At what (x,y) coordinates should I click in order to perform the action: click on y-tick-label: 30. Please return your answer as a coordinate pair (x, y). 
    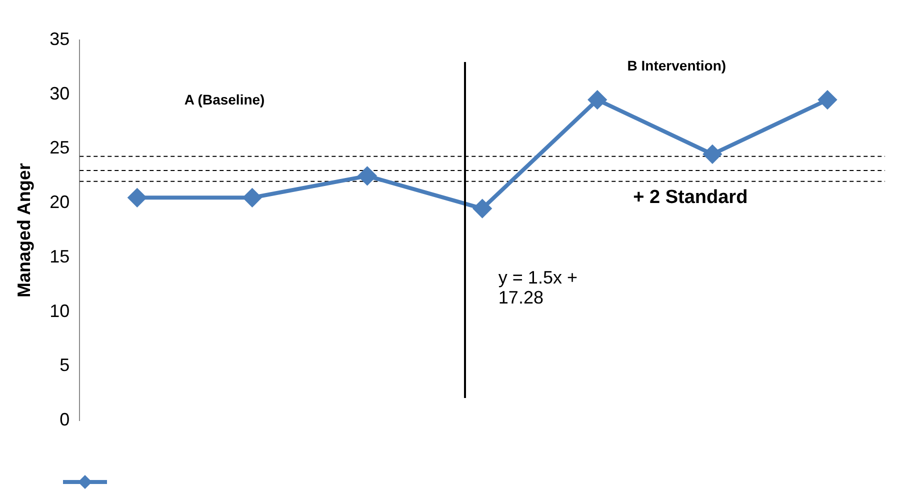
    Looking at the image, I should click on (60, 93).